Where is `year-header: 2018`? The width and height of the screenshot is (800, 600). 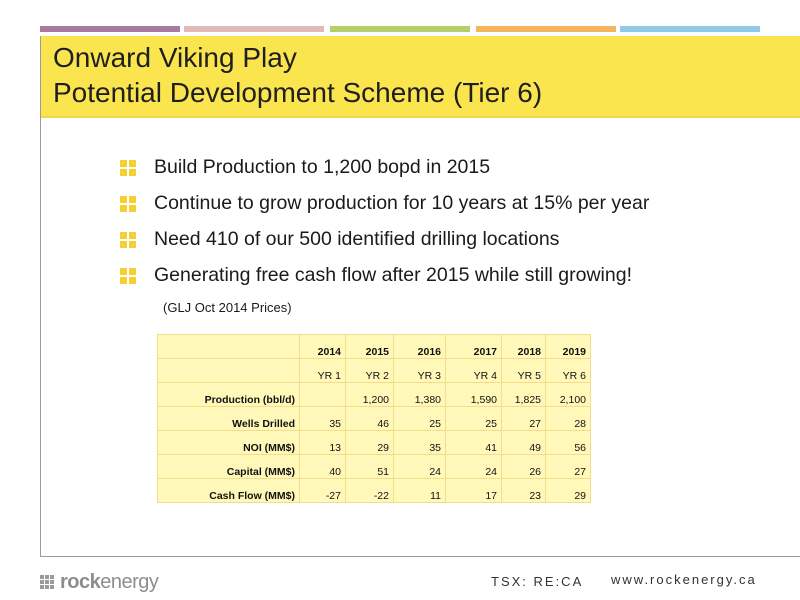 year-header: 2018 is located at coordinates (523, 346).